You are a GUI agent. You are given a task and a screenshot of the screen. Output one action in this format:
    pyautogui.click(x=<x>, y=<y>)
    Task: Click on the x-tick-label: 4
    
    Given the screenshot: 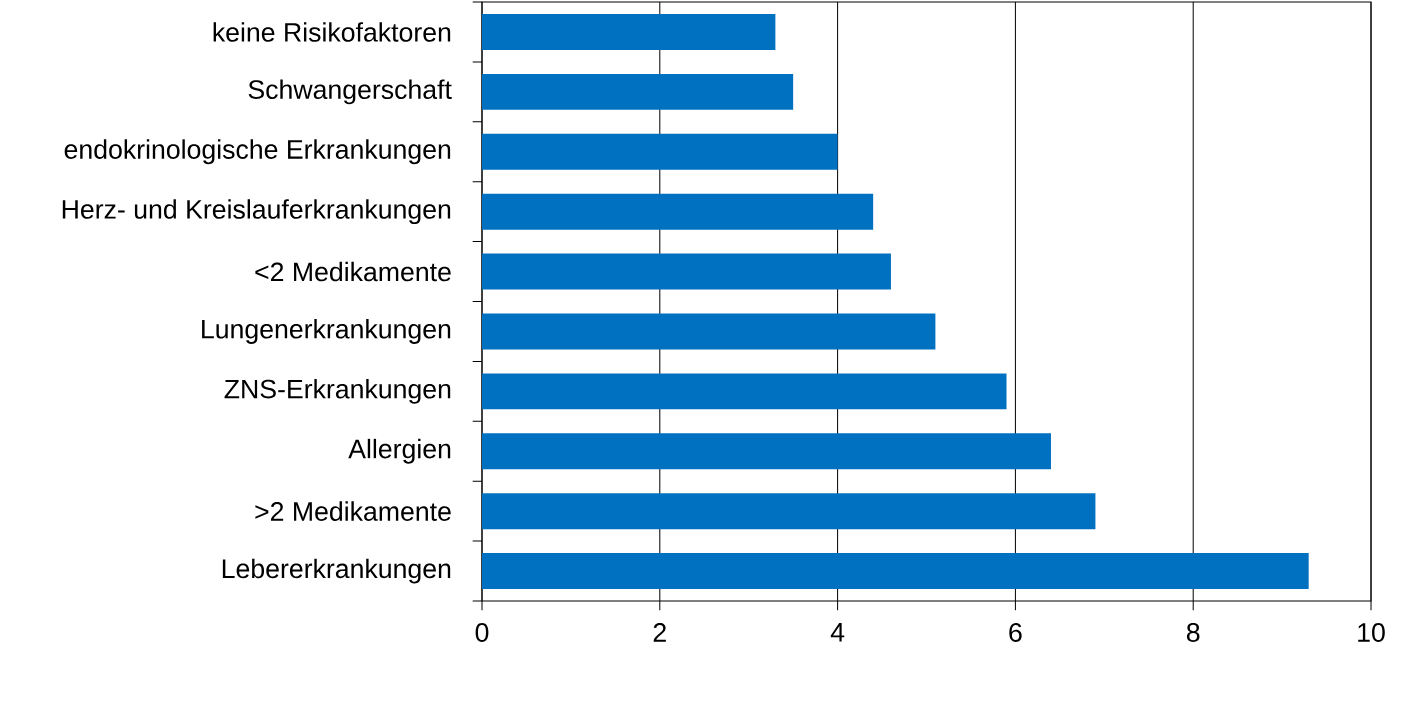 What is the action you would take?
    pyautogui.click(x=837, y=632)
    